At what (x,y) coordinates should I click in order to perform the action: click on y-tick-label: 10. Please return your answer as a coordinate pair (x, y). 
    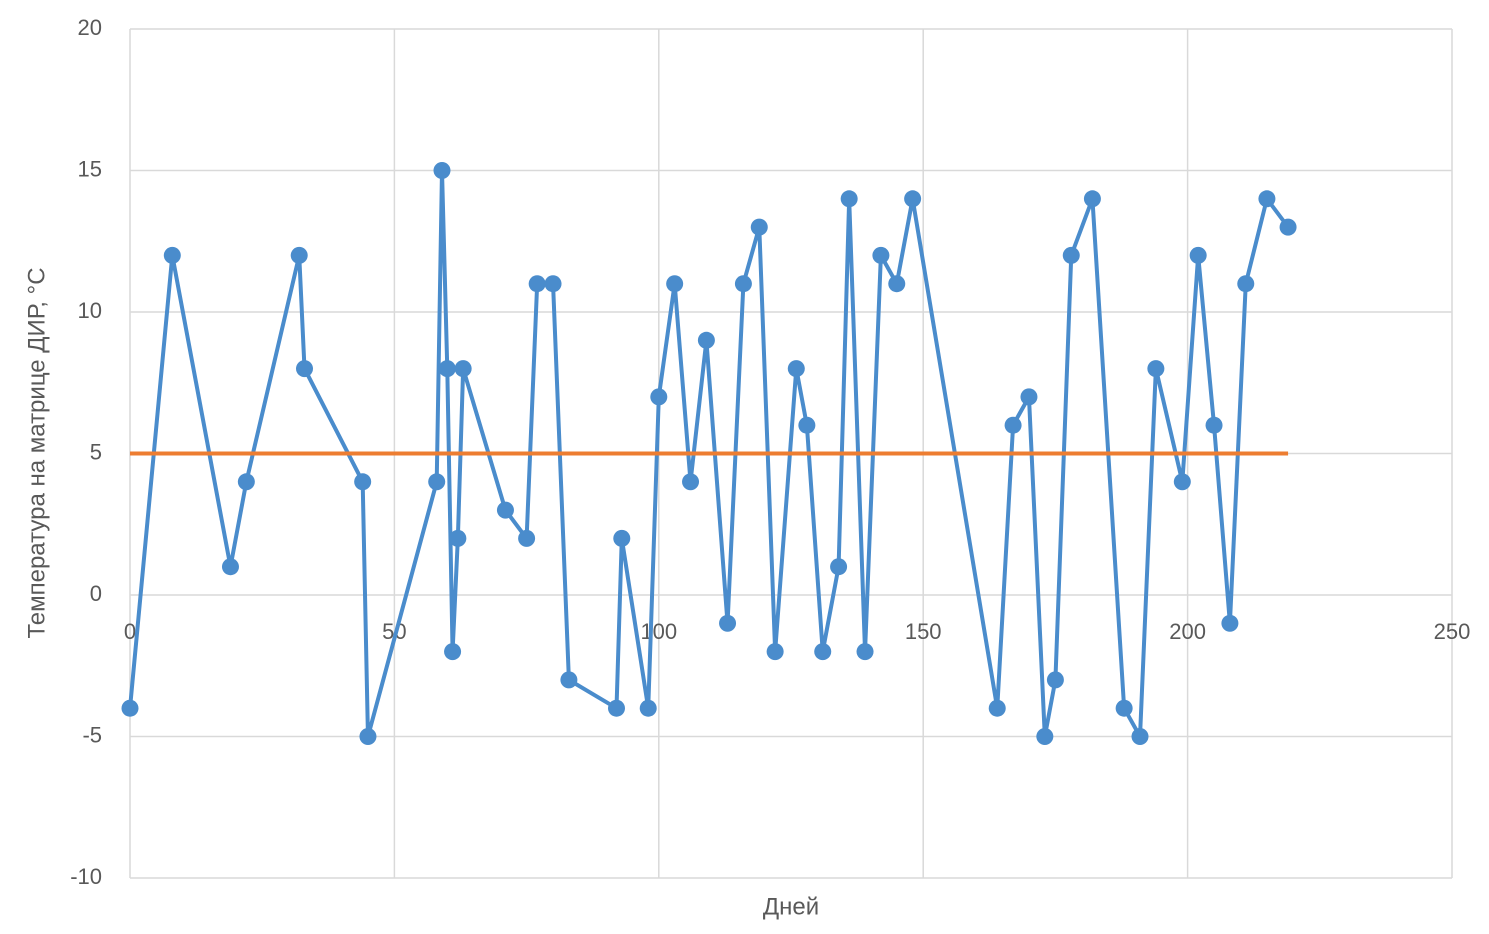
    Looking at the image, I should click on (90, 310).